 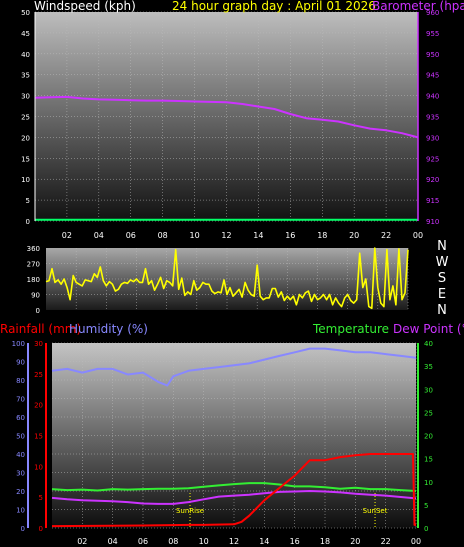 I want to click on baro-axis-label: Barometer (hpa), so click(x=418, y=6).